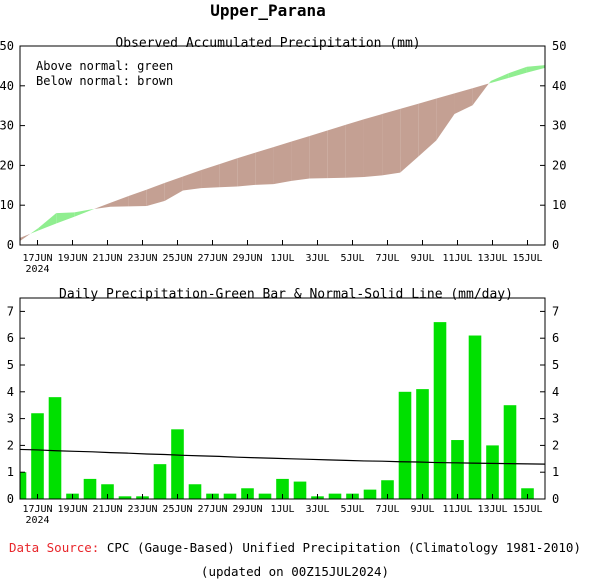  What do you see at coordinates (282, 456) in the screenshot?
I see `normal-line` at bounding box center [282, 456].